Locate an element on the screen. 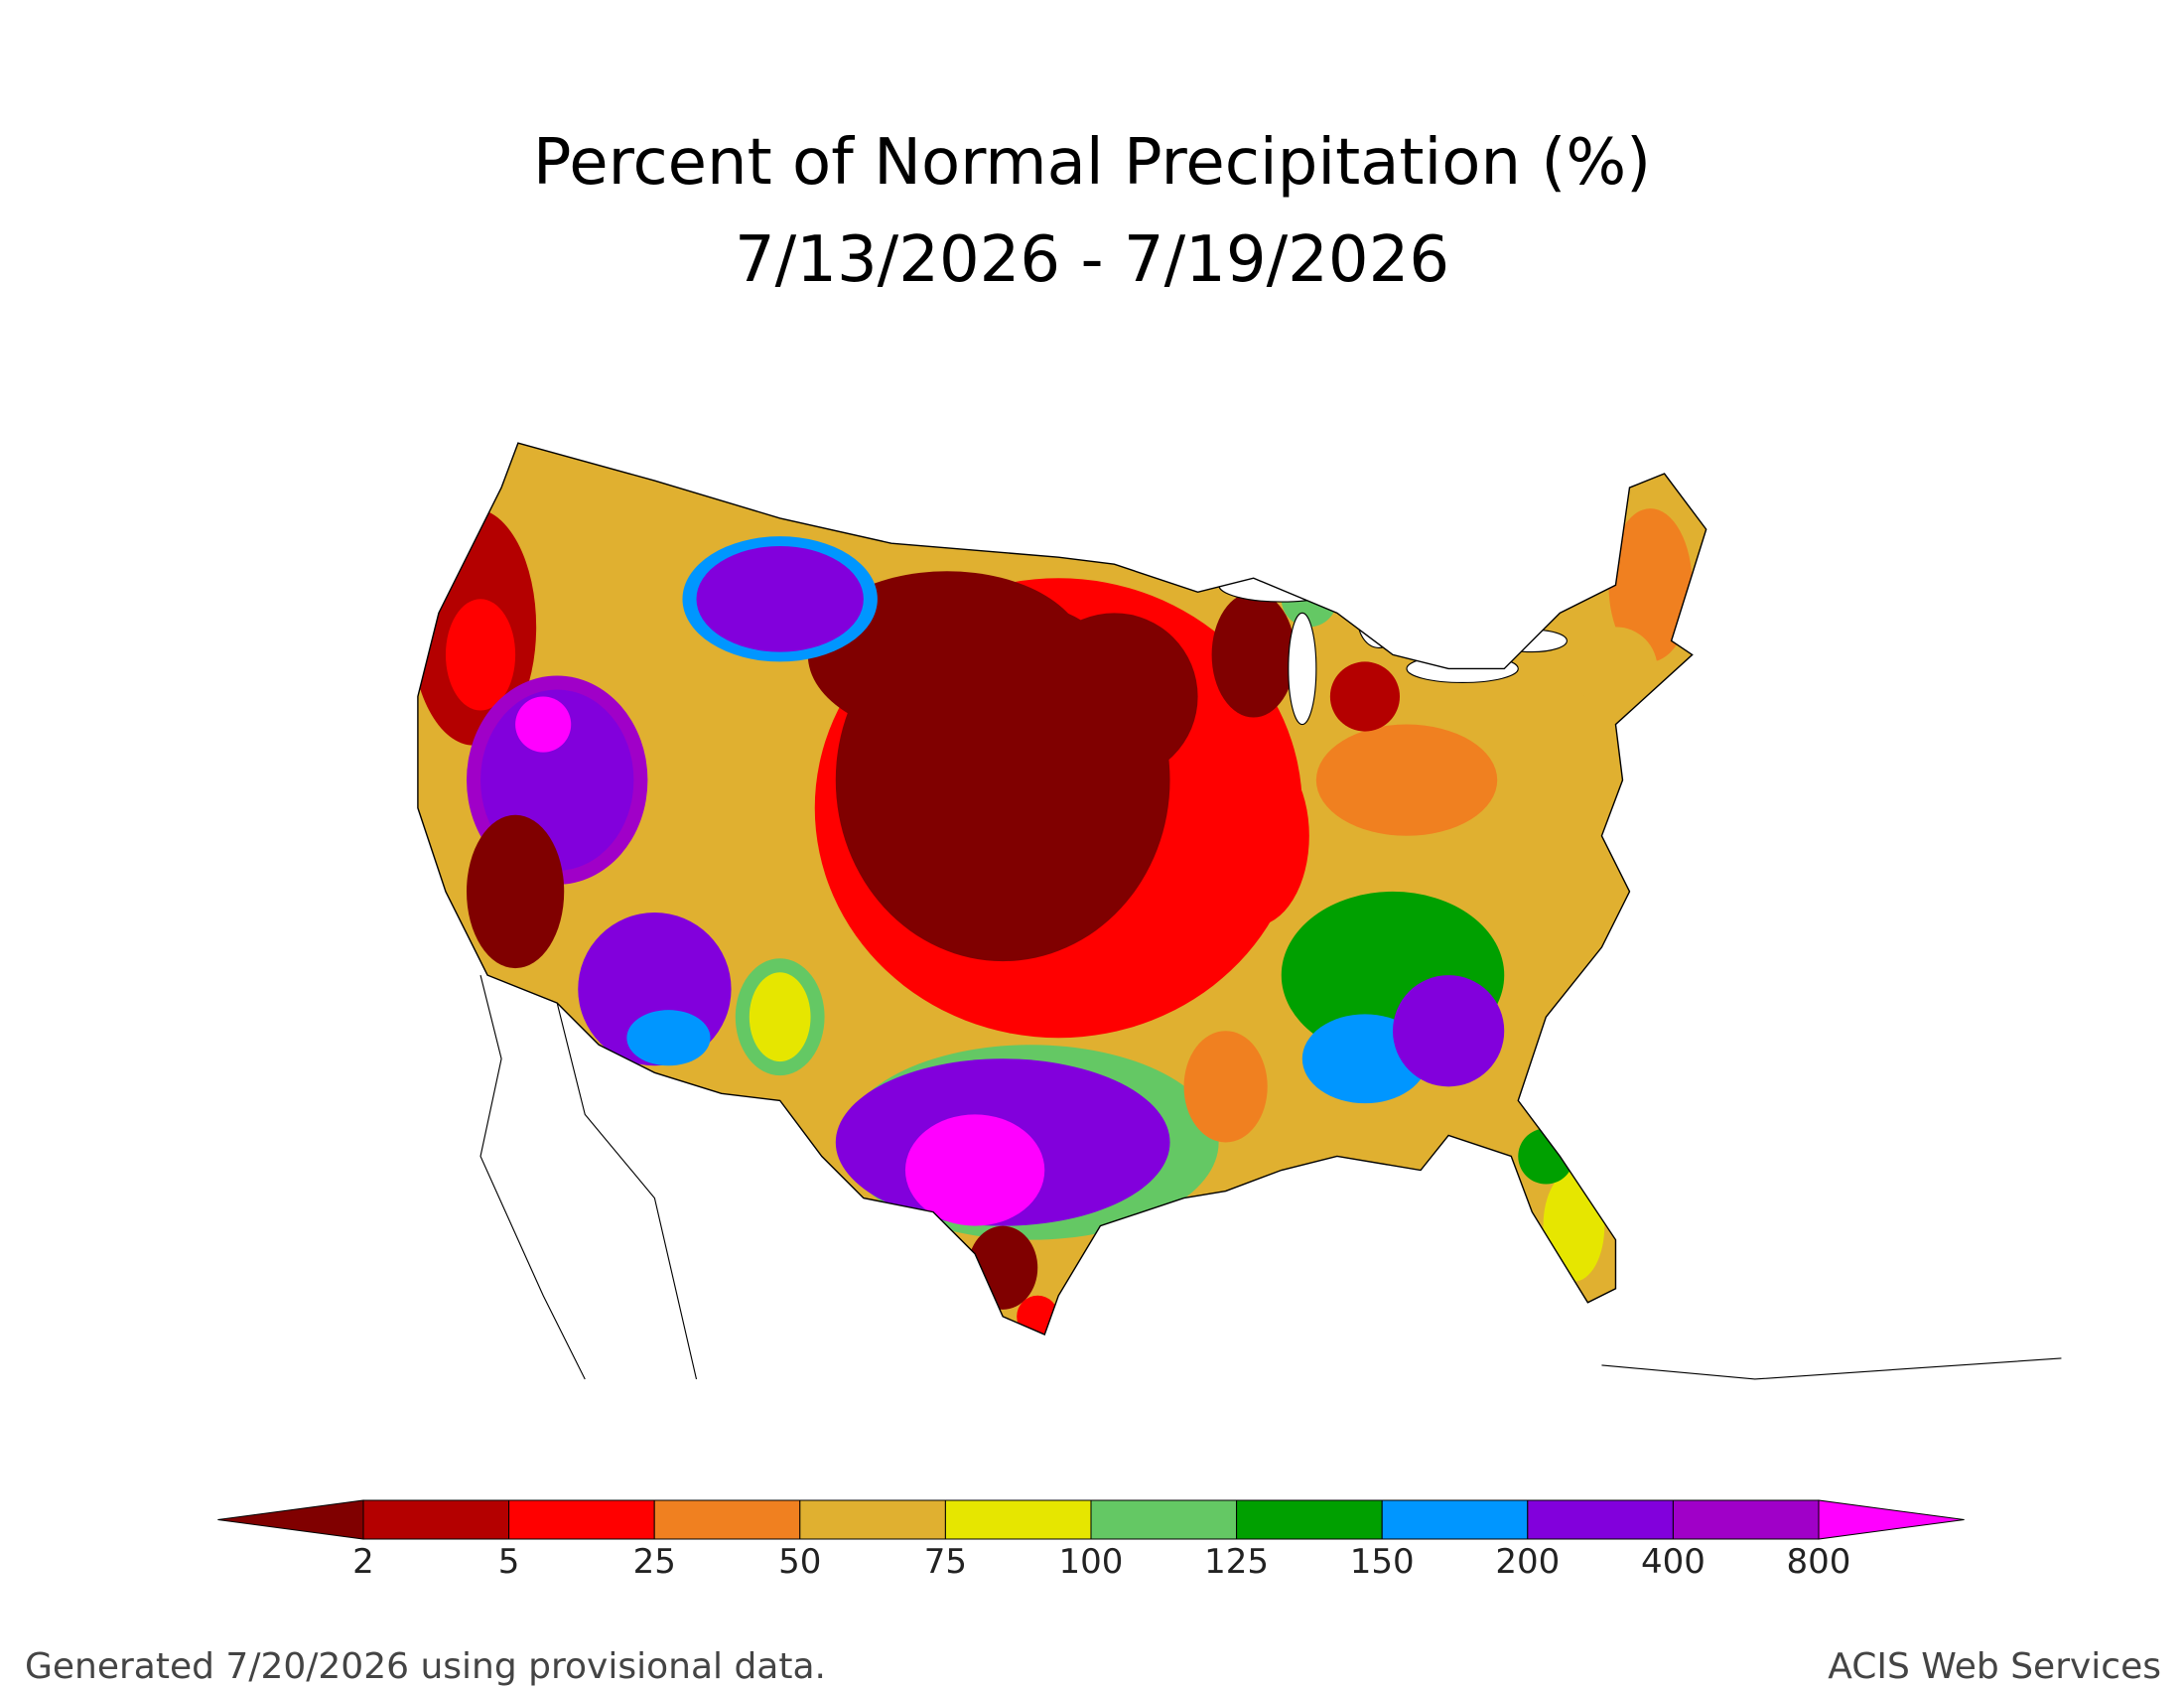 This screenshot has width=2184, height=1688. legend-tick-label: 50 is located at coordinates (799, 1562).